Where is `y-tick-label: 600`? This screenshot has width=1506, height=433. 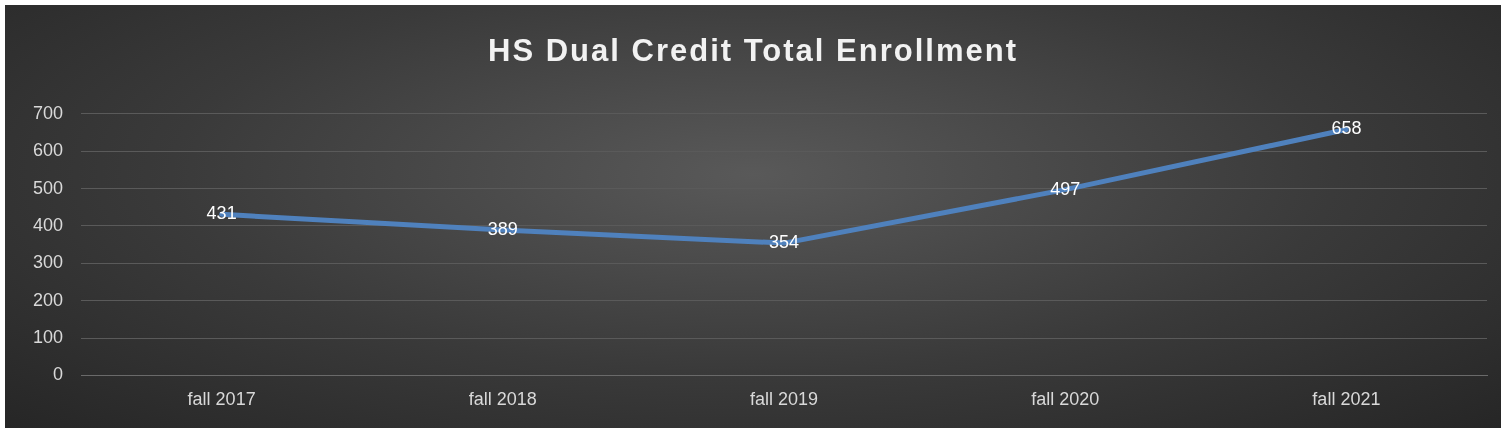
y-tick-label: 600 is located at coordinates (48, 150).